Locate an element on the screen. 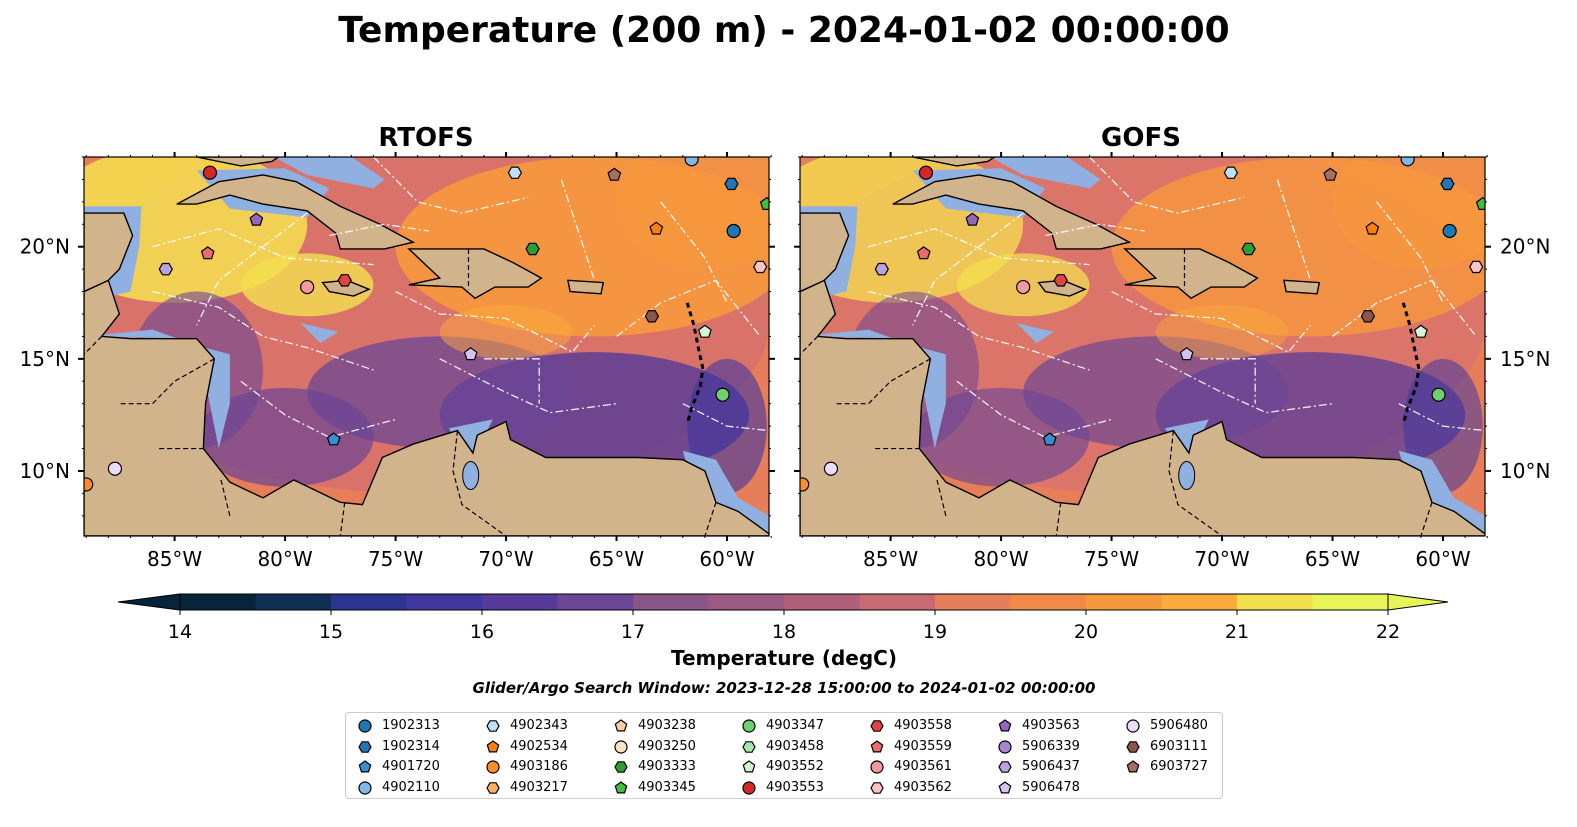  legend-label: 1902314 is located at coordinates (411, 746).